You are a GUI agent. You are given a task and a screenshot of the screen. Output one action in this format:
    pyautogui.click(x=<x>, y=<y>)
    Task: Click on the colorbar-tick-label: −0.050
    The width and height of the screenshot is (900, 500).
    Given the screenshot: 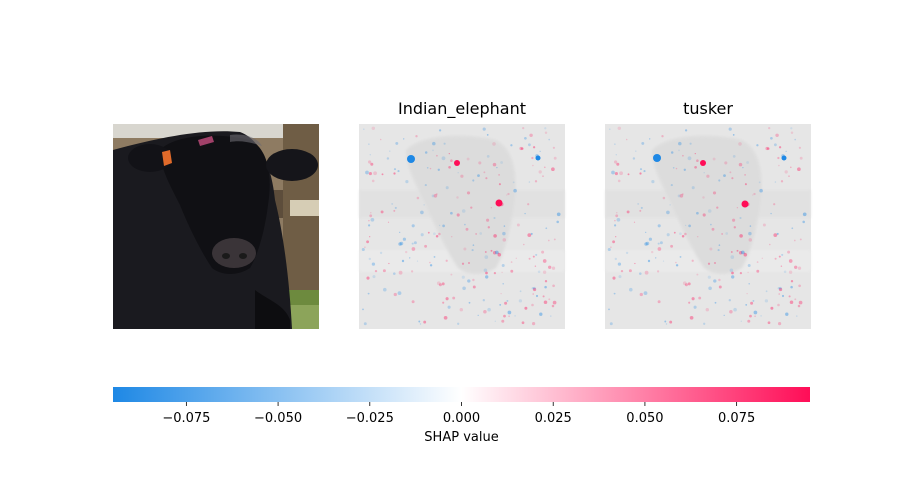 What is the action you would take?
    pyautogui.click(x=278, y=418)
    